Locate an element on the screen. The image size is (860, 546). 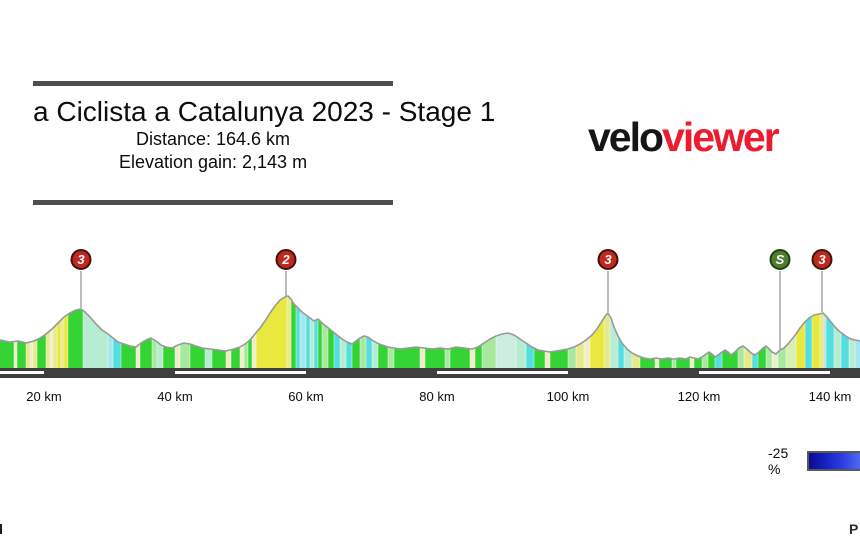
gradient-legend: -25 % is located at coordinates (814, 461).